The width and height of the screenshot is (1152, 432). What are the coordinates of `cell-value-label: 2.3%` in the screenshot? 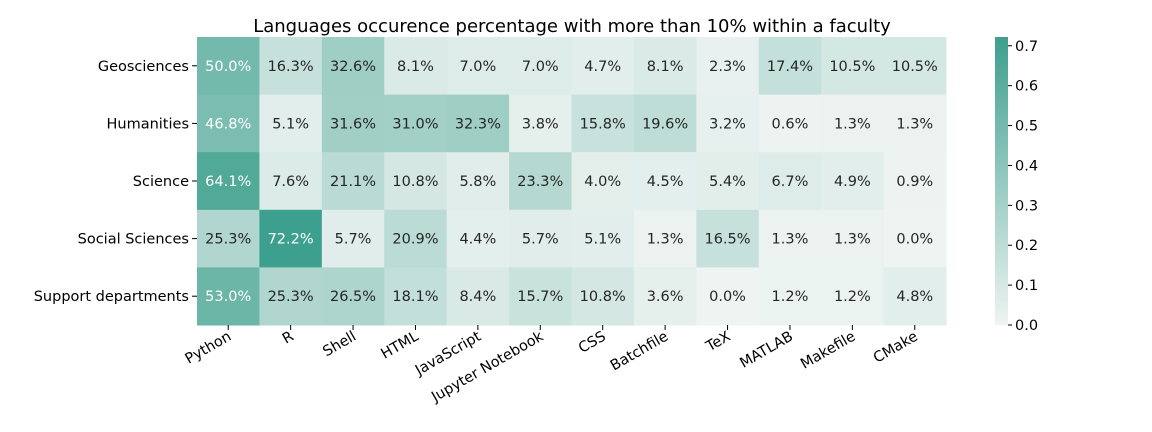 It's located at (727, 67).